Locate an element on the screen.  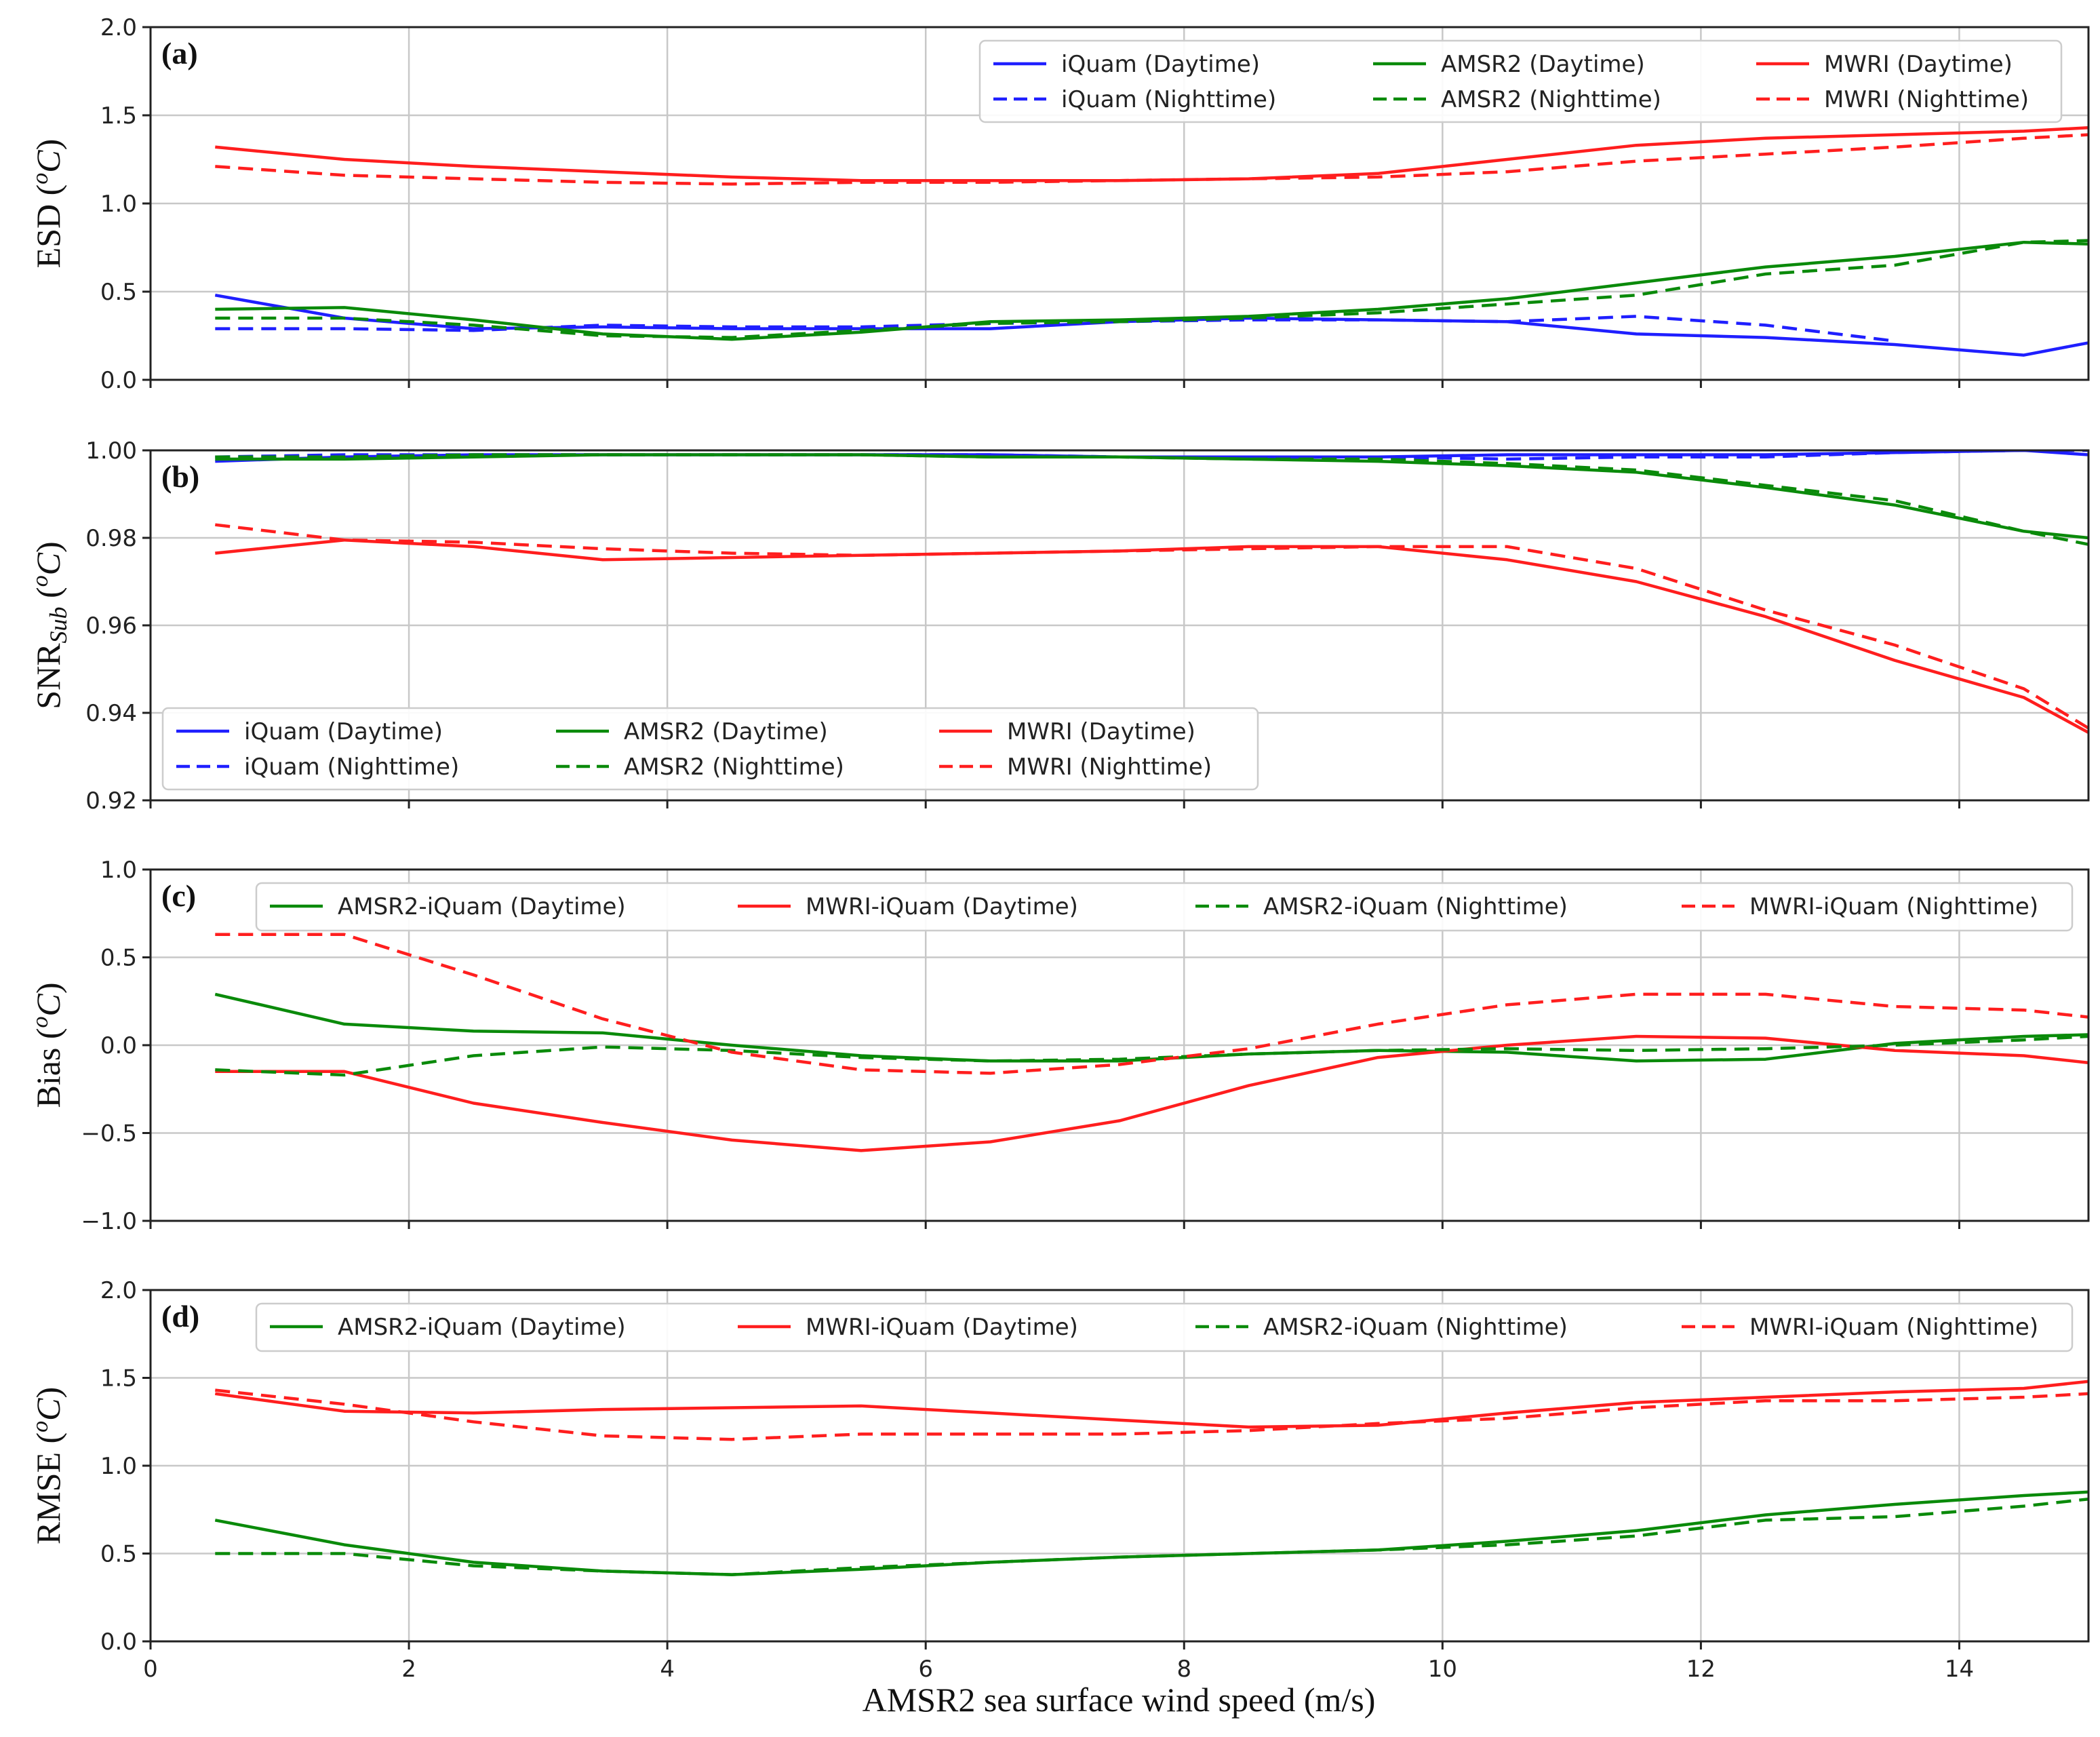
y-tick-label: −0.5 is located at coordinates (109, 1134).